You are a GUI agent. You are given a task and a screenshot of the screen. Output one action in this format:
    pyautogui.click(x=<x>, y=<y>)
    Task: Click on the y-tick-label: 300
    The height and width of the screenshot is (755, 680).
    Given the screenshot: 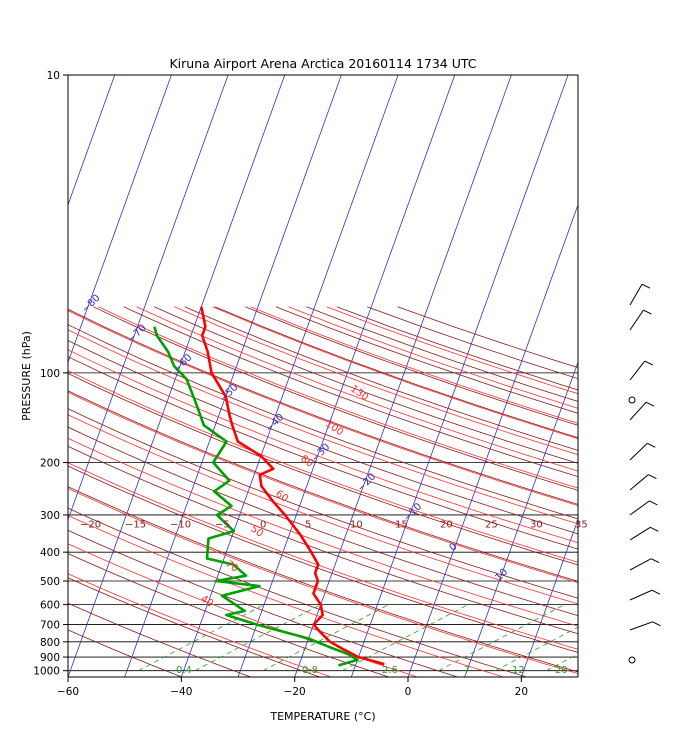 What is the action you would take?
    pyautogui.click(x=50, y=516)
    